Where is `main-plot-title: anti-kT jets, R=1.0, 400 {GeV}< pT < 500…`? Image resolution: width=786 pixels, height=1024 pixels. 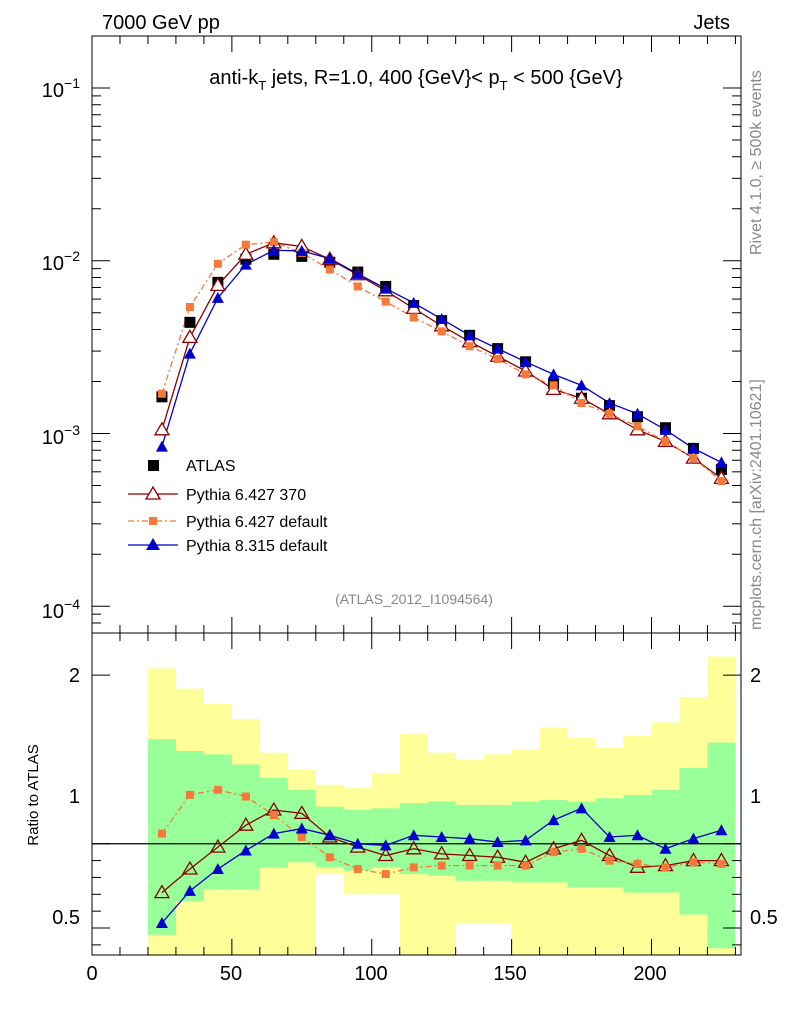
main-plot-title: anti-kT jets, R=1.0, 400 {GeV}< pT < 500… is located at coordinates (416, 80).